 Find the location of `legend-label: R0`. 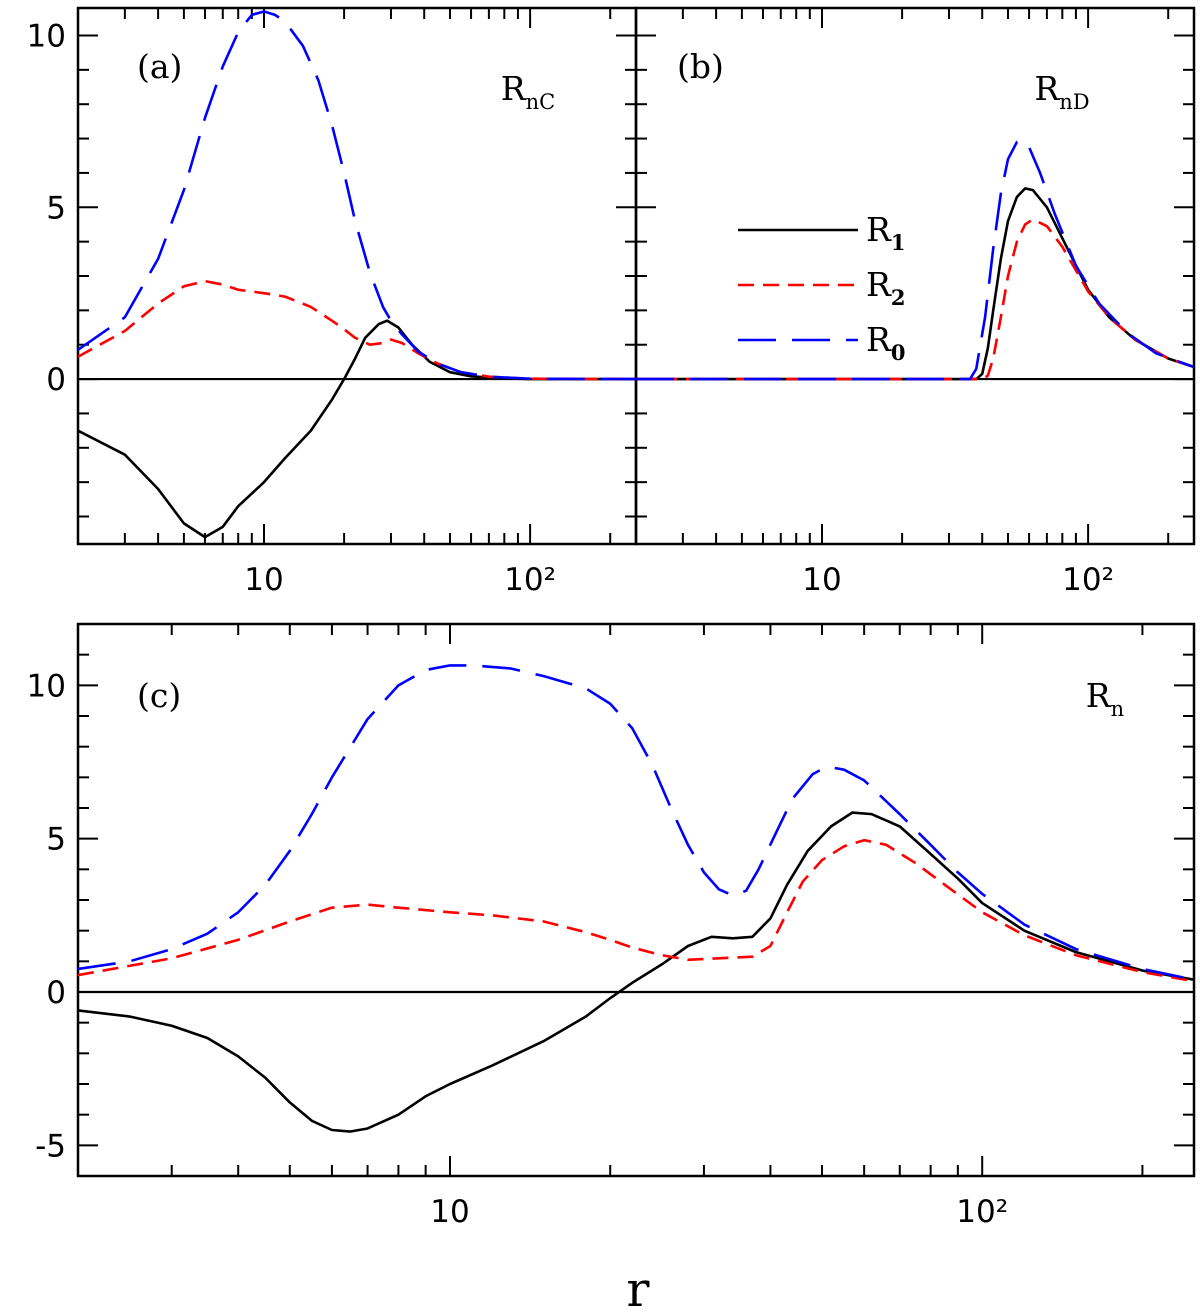

legend-label: R0 is located at coordinates (885, 342).